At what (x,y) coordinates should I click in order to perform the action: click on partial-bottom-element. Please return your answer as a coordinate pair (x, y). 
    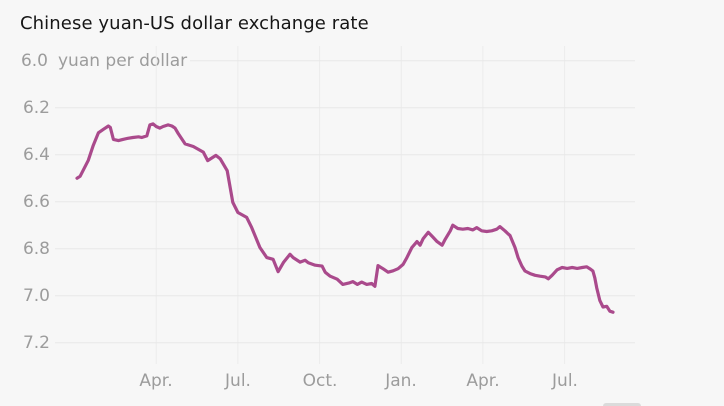
    Looking at the image, I should click on (622, 404).